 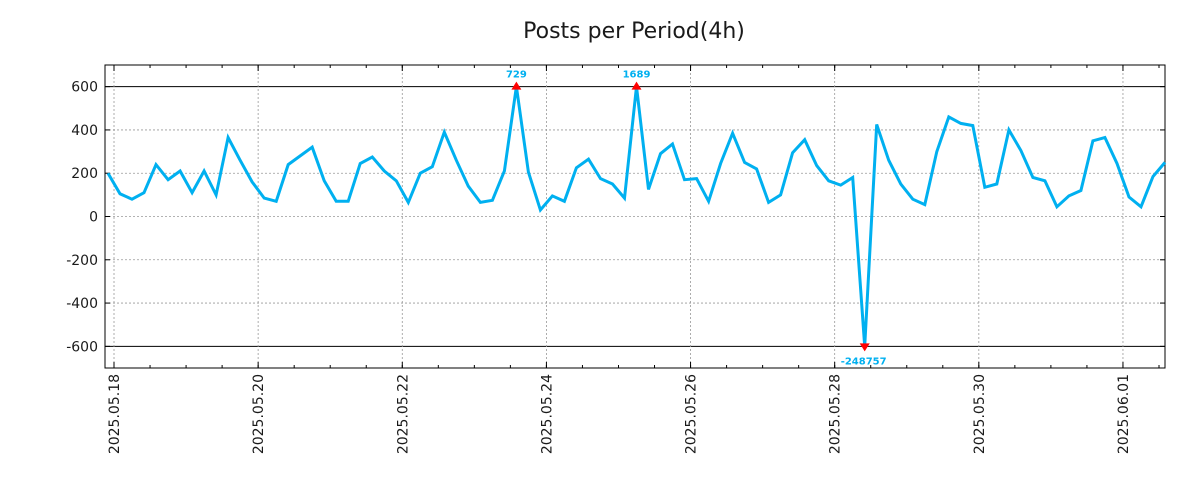 I want to click on x-tick-label: 2025.05.20, so click(x=259, y=414).